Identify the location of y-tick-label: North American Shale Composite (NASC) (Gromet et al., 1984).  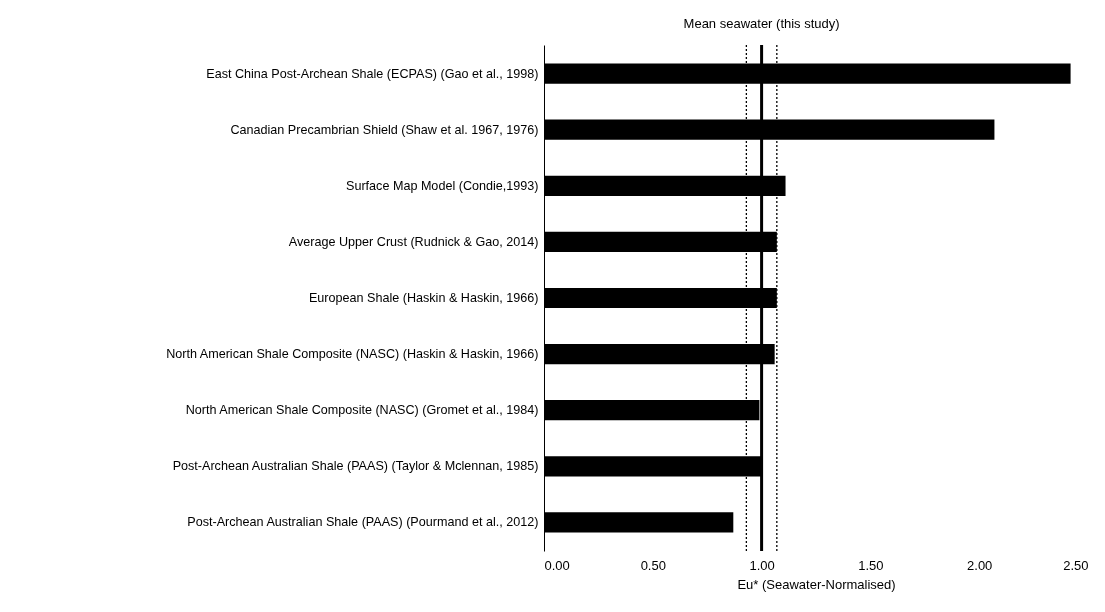
(362, 410).